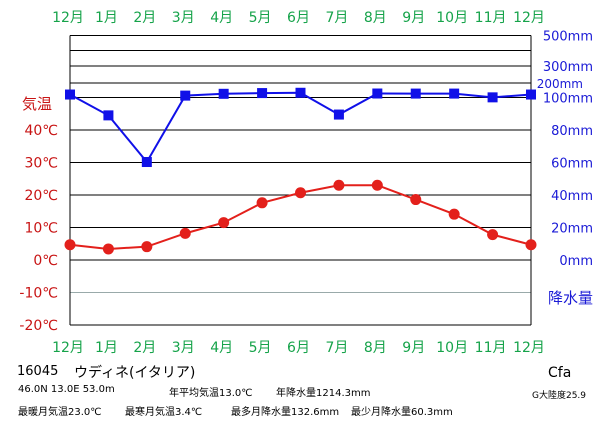  What do you see at coordinates (38, 214) in the screenshot?
I see `temperature-axis: 気温 40℃ 30℃ 20℃ 10℃ 0℃ -10℃ -20℃` at bounding box center [38, 214].